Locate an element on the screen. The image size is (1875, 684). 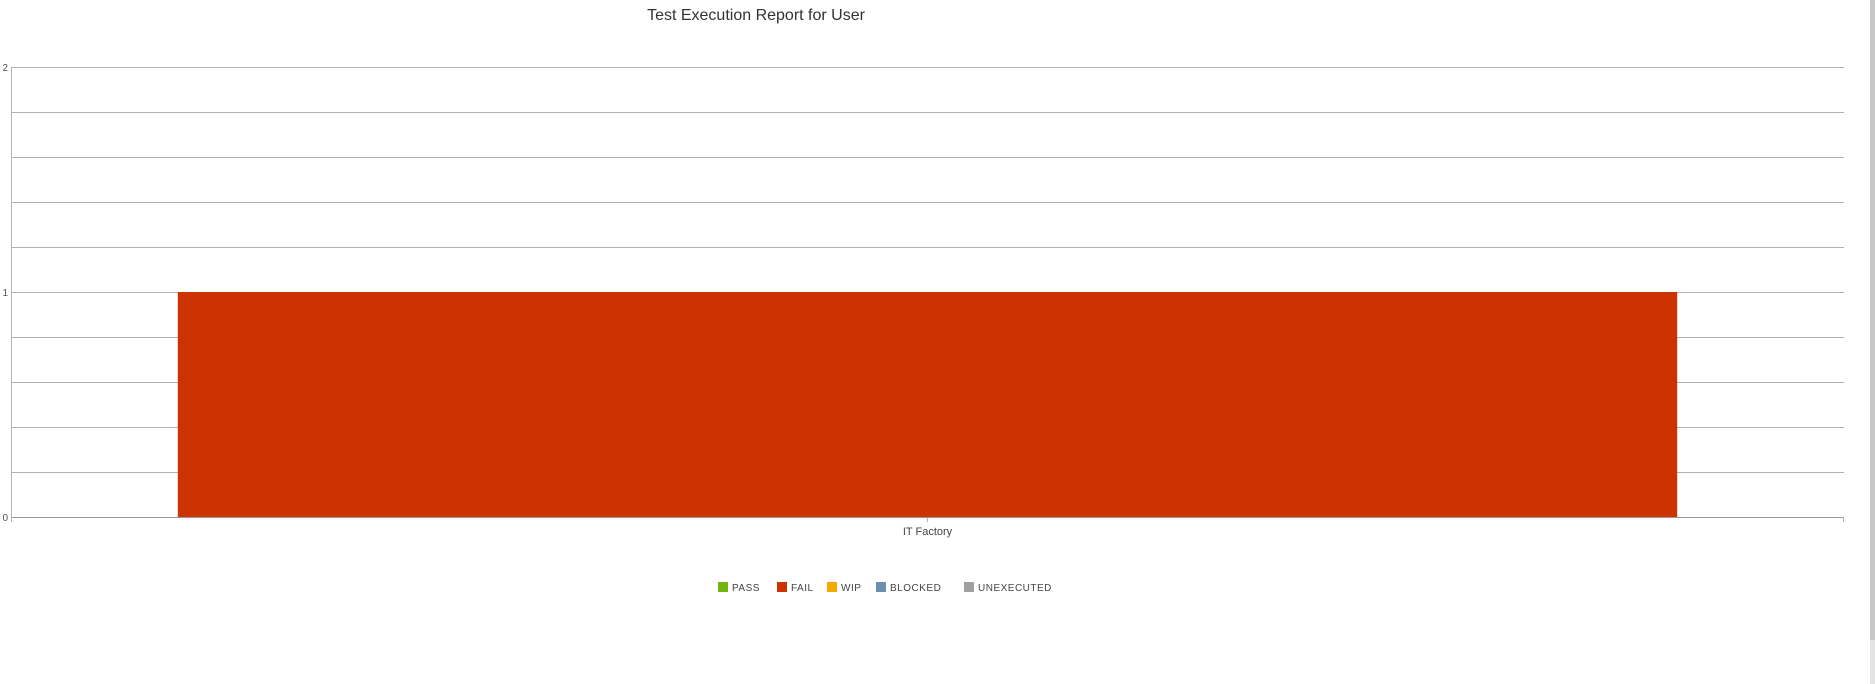
x-tick-label: IT Factory is located at coordinates (928, 532).